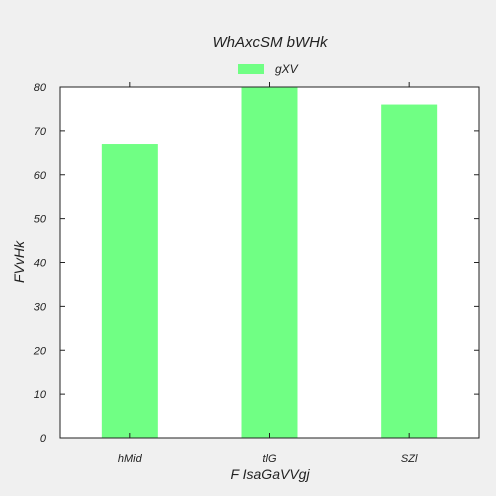 This screenshot has width=496, height=496. What do you see at coordinates (40, 395) in the screenshot?
I see `y-tick-label-10: 10` at bounding box center [40, 395].